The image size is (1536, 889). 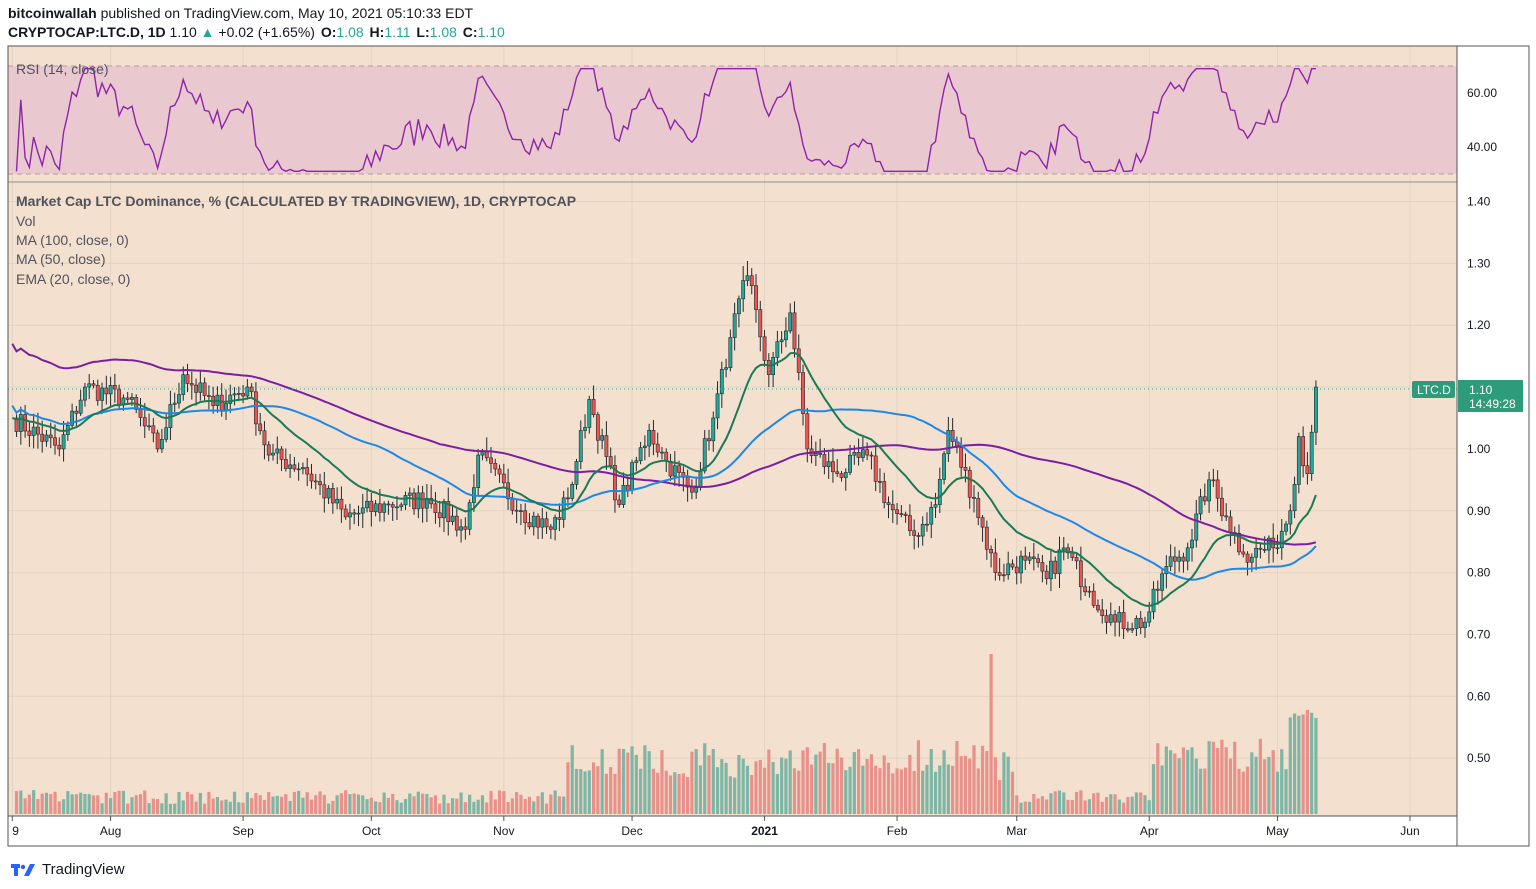 I want to click on price-tick-label: 0.50, so click(x=1479, y=758).